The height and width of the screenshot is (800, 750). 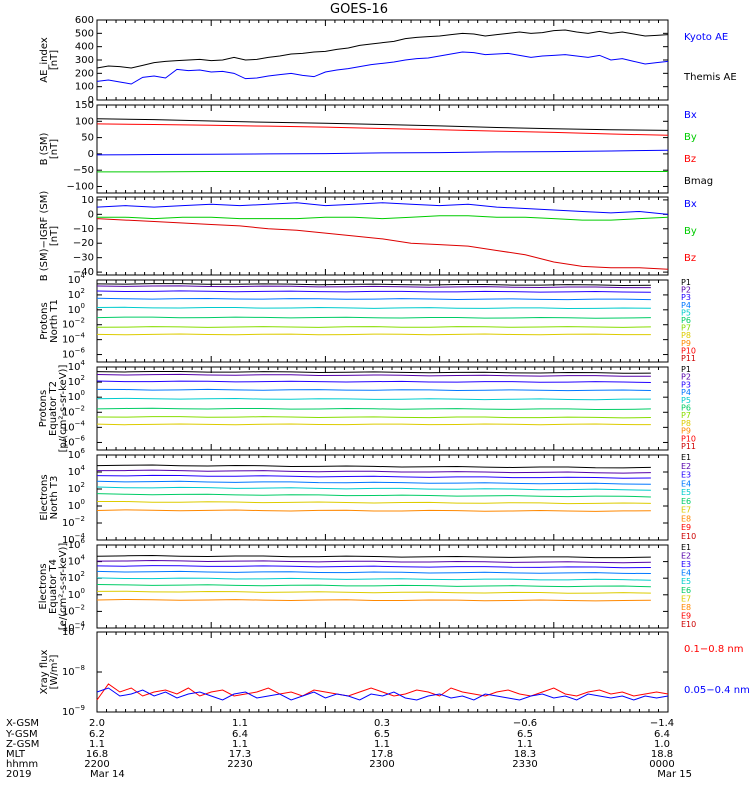 What do you see at coordinates (686, 305) in the screenshot?
I see `legend-channel-P4: P4` at bounding box center [686, 305].